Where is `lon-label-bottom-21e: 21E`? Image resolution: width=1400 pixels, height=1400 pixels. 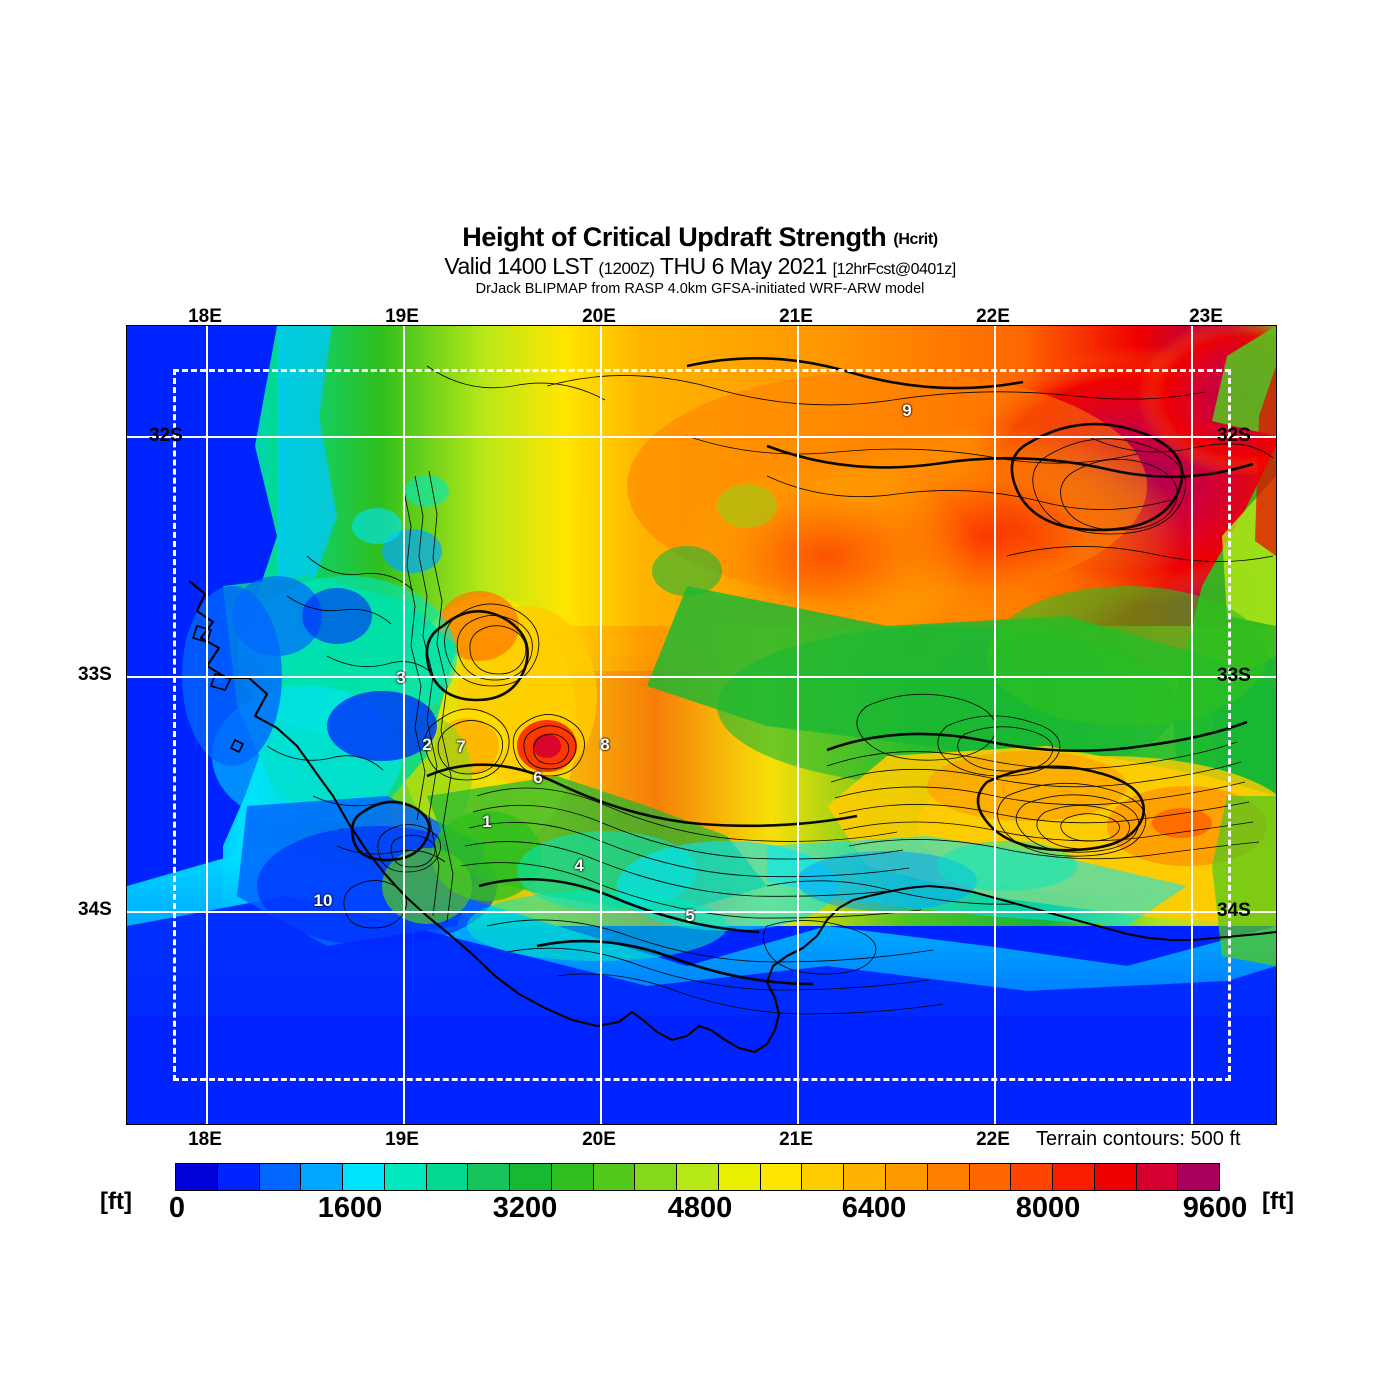
lon-label-bottom-21e: 21E is located at coordinates (796, 1139).